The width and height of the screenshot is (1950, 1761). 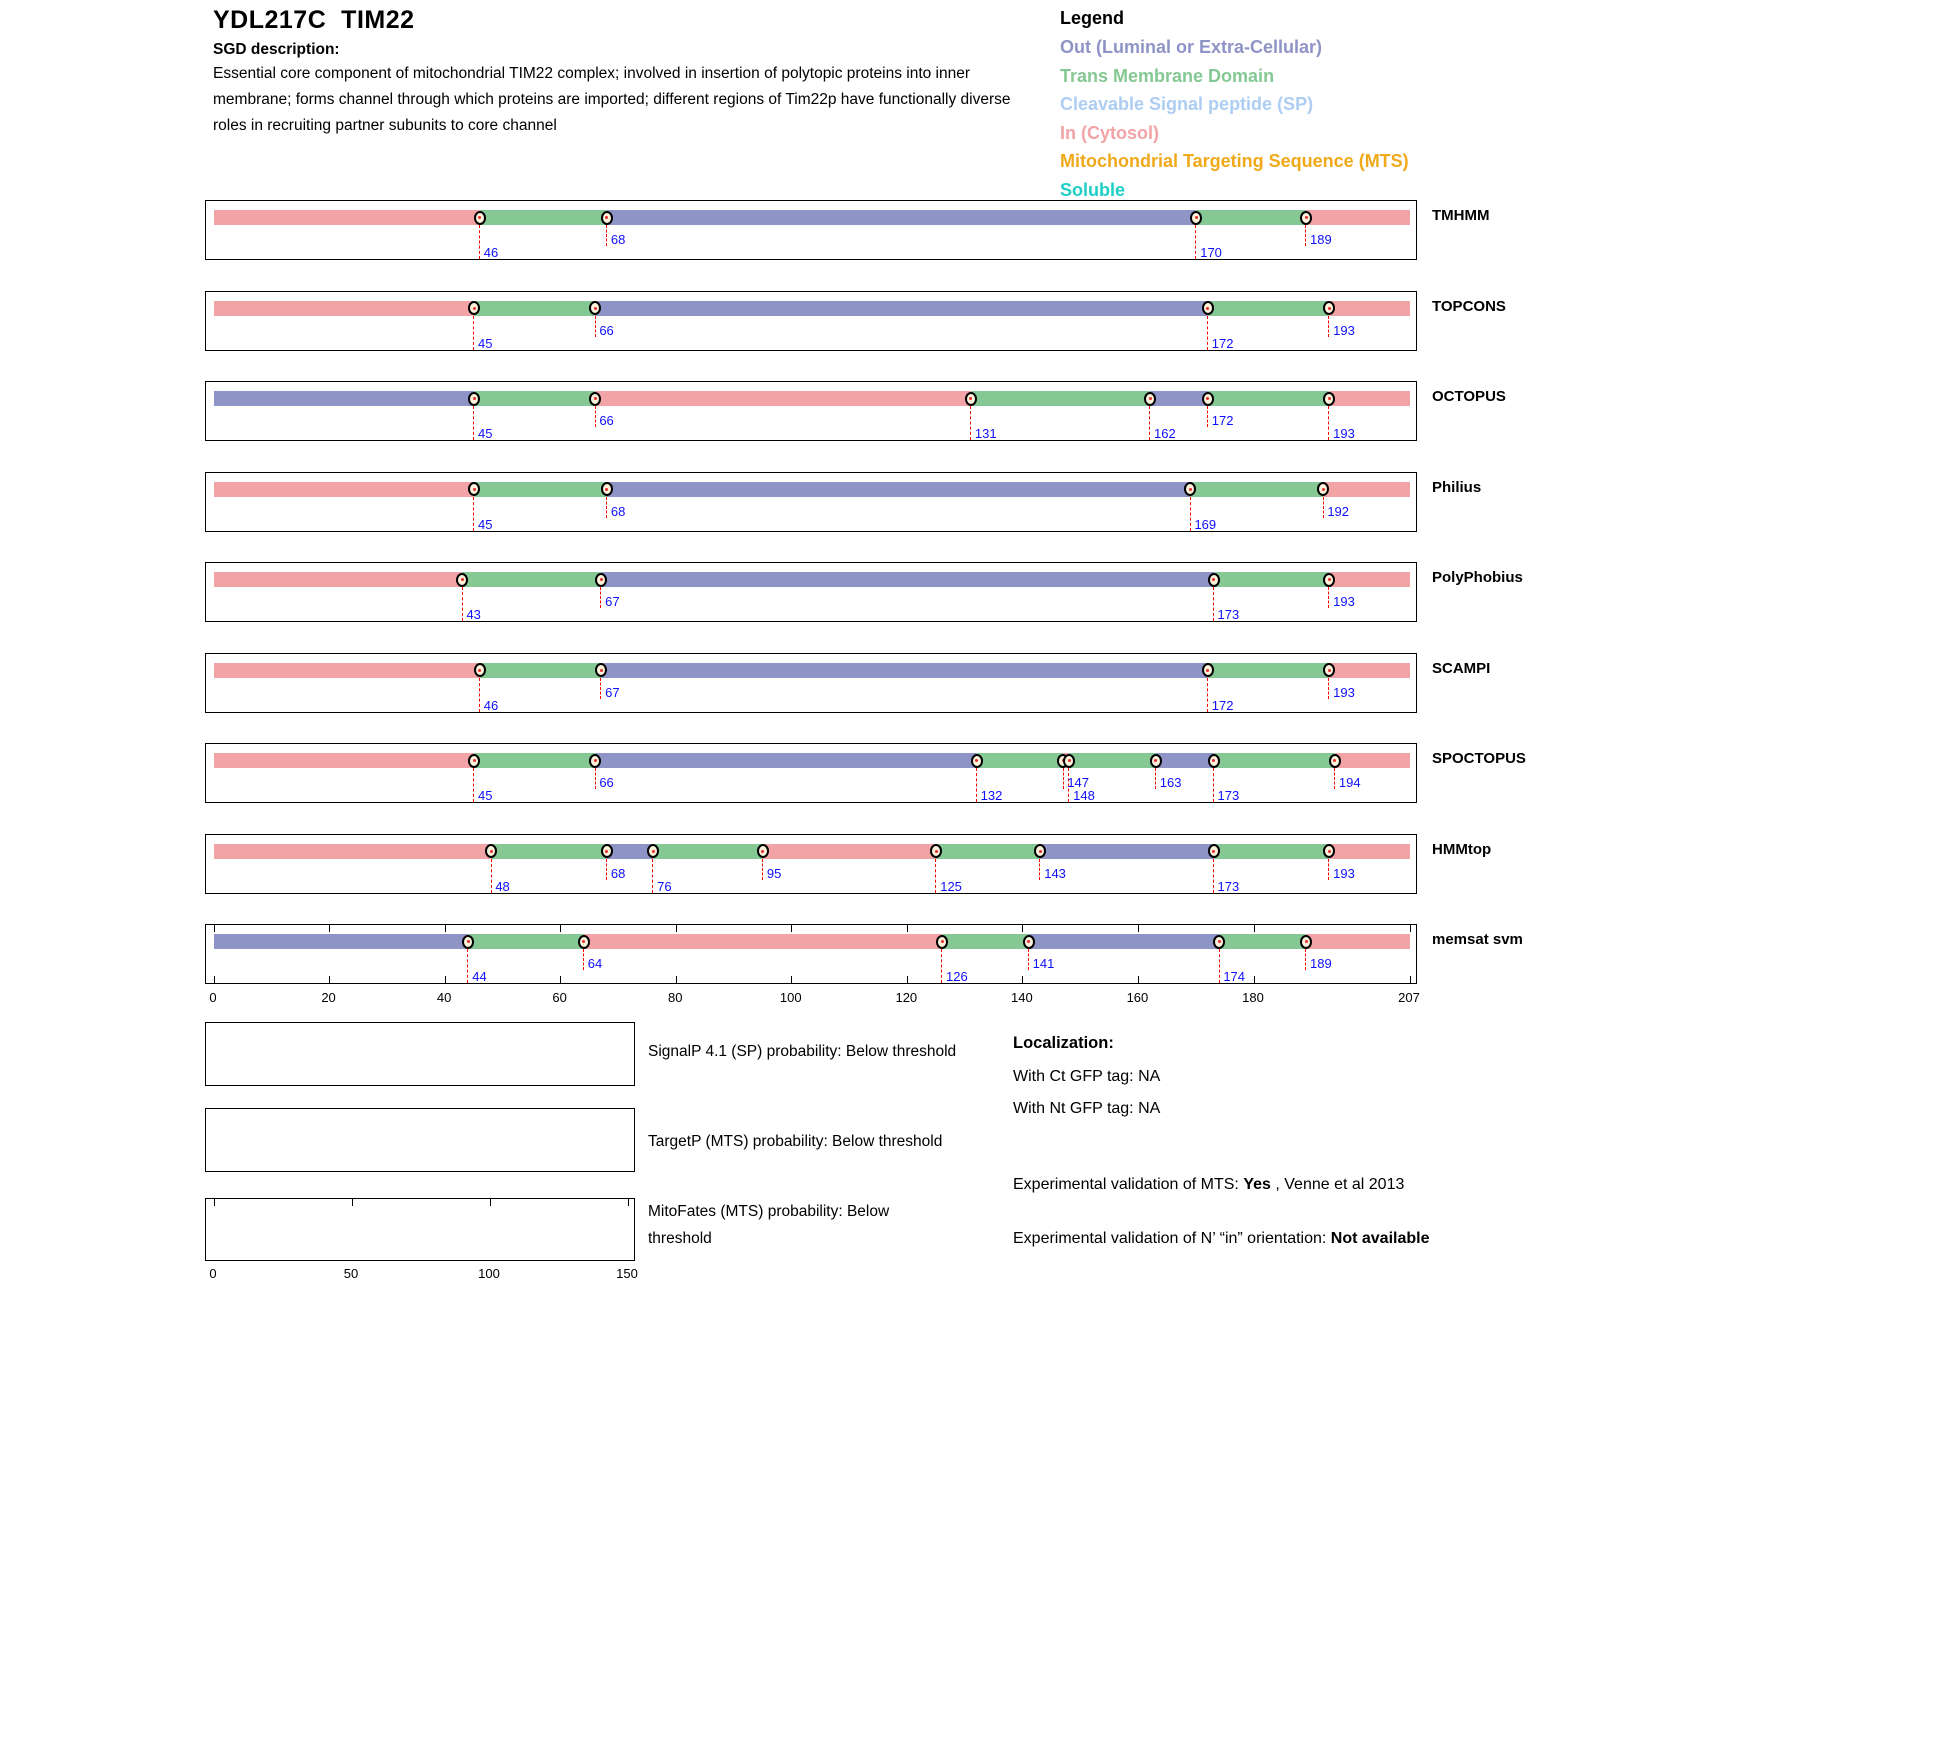 I want to click on boundary-position-label: 148, so click(x=1084, y=795).